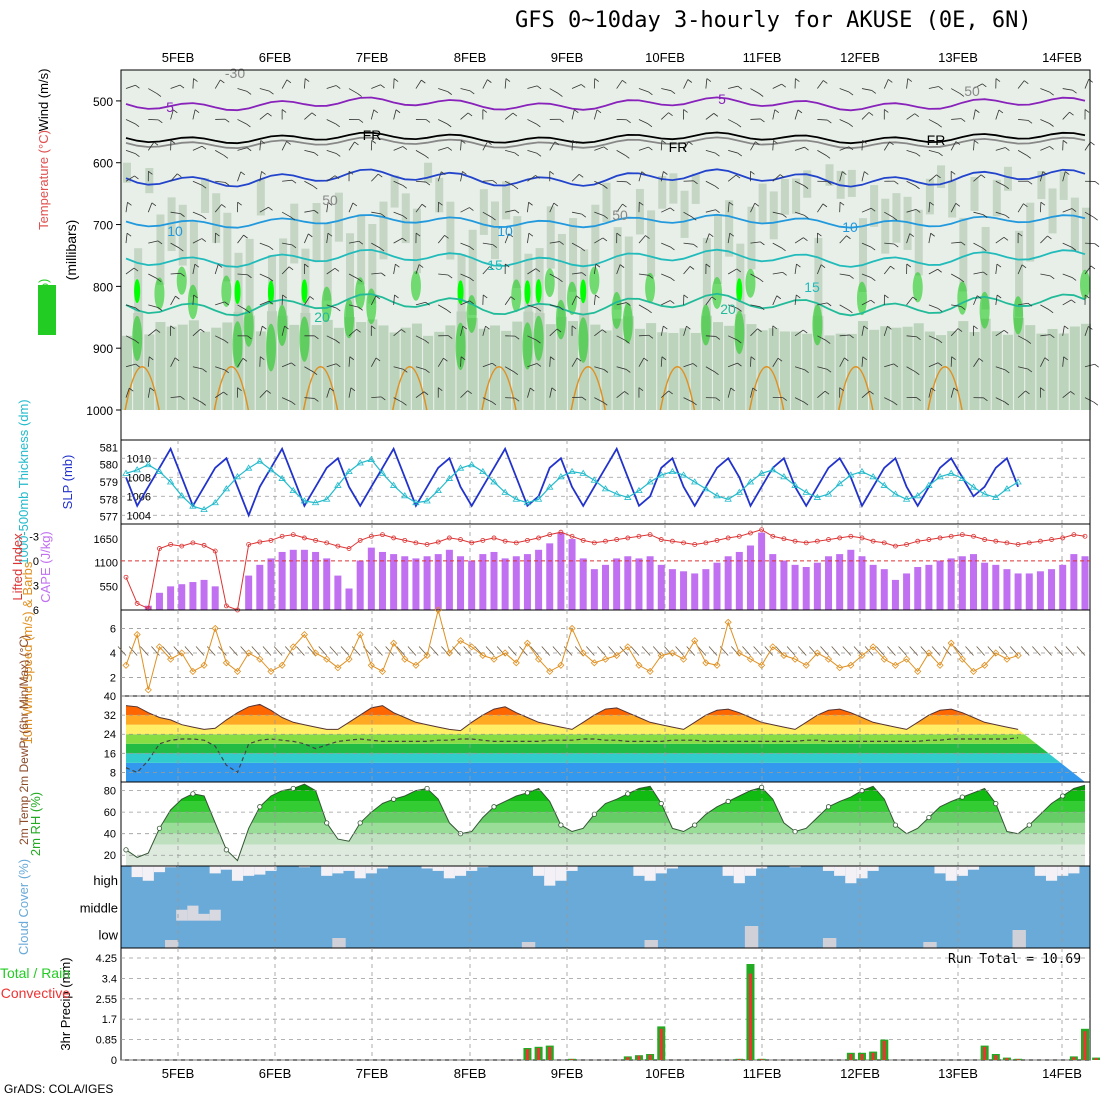 This screenshot has height=1100, width=1100. Describe the element at coordinates (583, 291) in the screenshot. I see `rh-high` at that location.